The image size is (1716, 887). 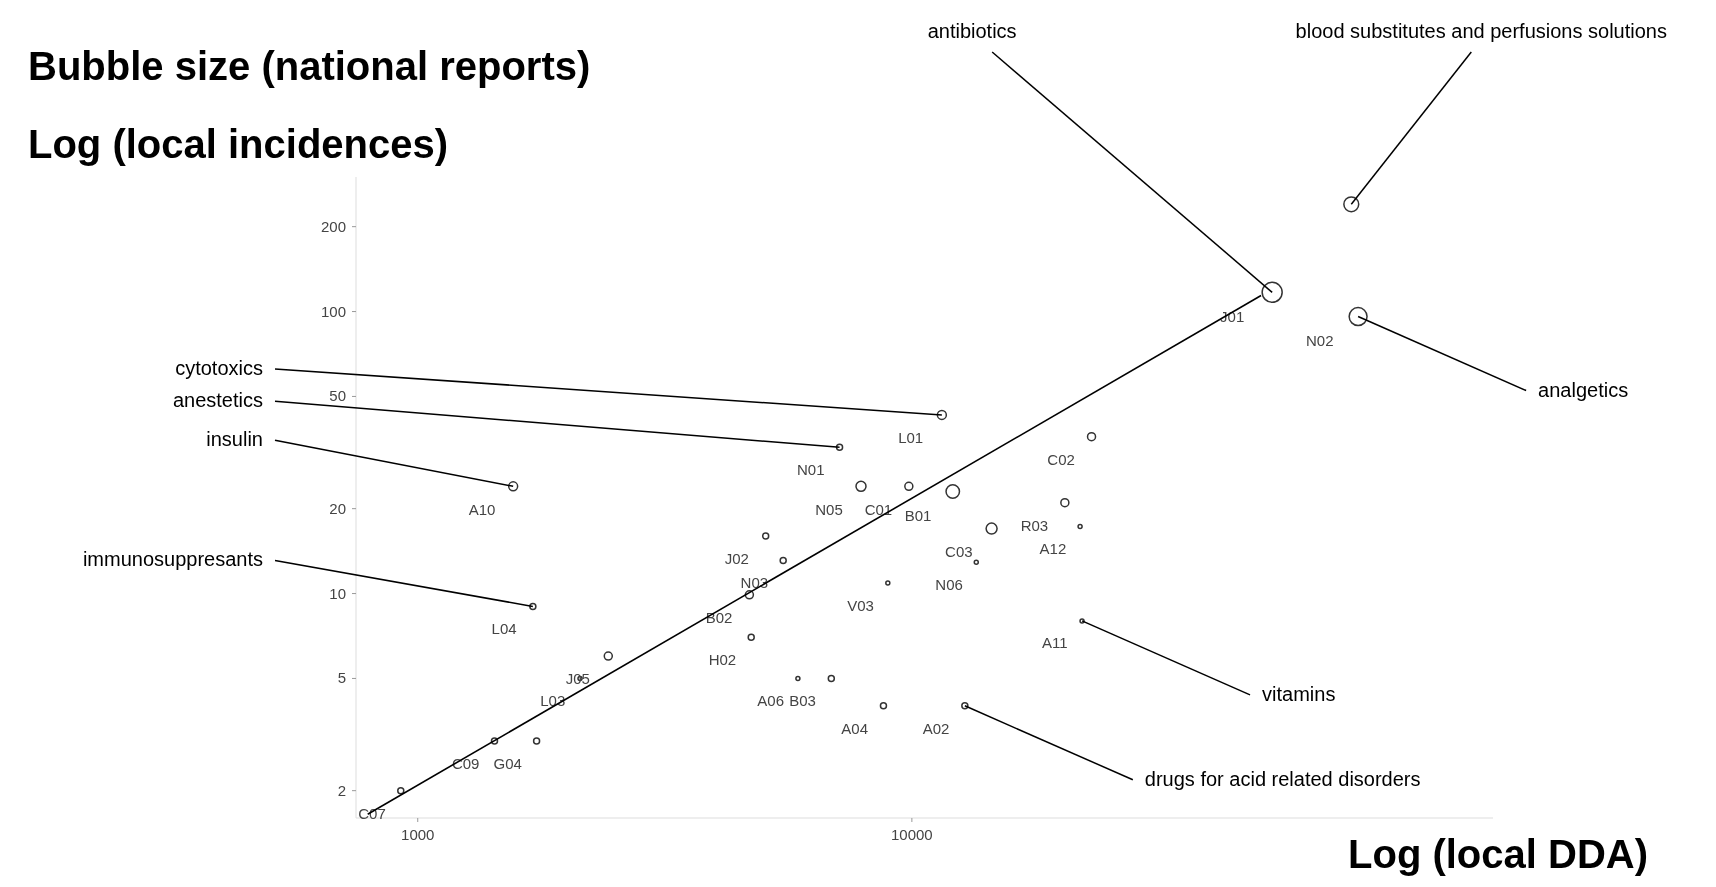 I want to click on data-label: L01, so click(x=911, y=438).